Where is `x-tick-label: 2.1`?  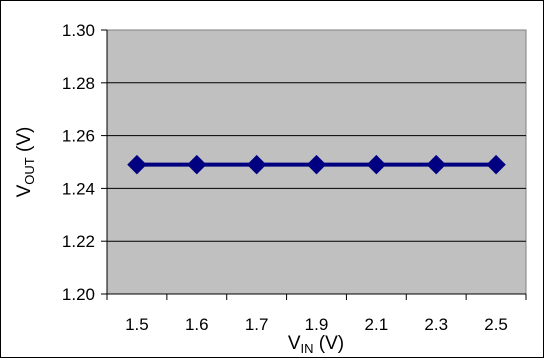 x-tick-label: 2.1 is located at coordinates (377, 324).